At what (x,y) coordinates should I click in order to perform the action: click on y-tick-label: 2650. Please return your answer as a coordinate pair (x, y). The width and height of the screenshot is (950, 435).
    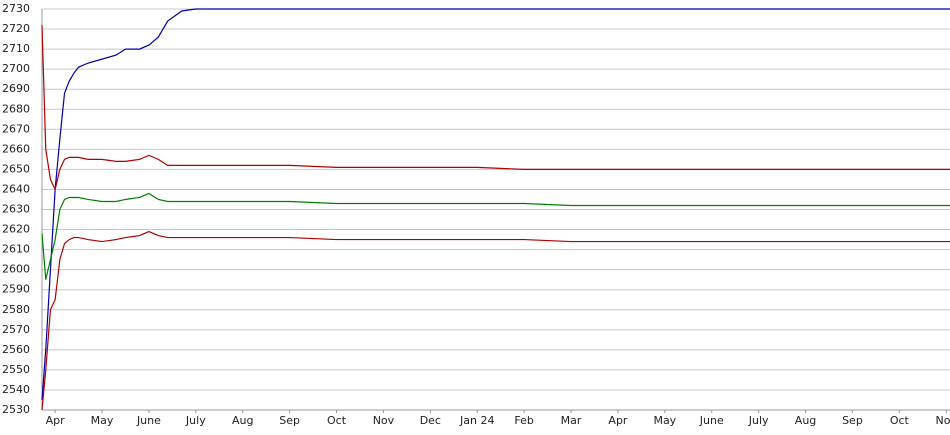
    Looking at the image, I should click on (16, 168).